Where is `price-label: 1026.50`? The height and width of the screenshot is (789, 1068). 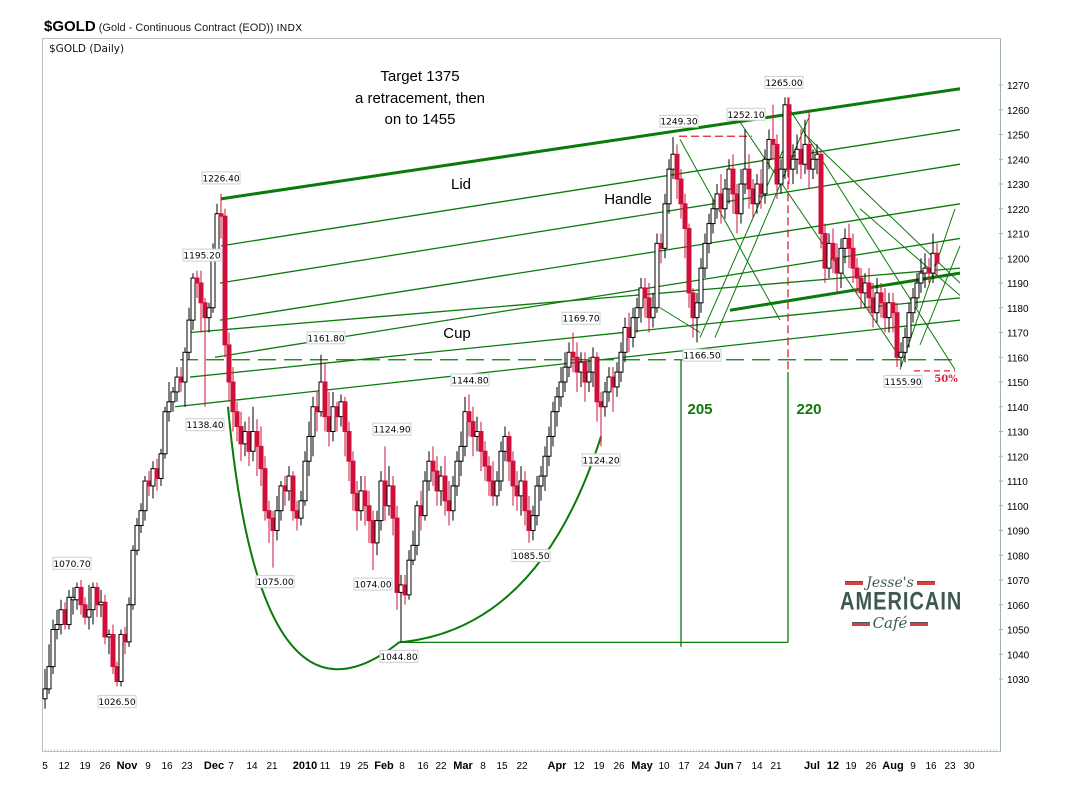
price-label: 1026.50 is located at coordinates (116, 703).